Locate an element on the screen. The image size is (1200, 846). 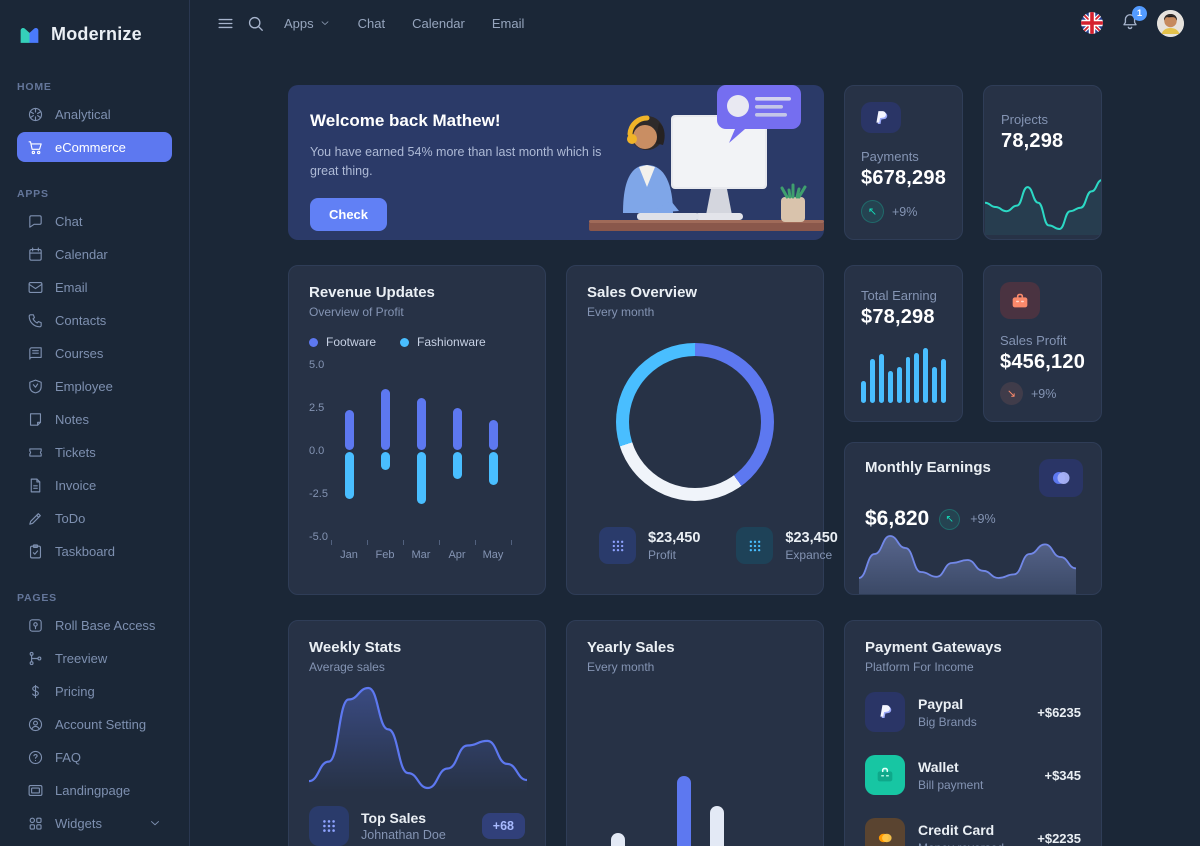
sidebar-item-label: Roll Base Access is located at coordinates (105, 625).